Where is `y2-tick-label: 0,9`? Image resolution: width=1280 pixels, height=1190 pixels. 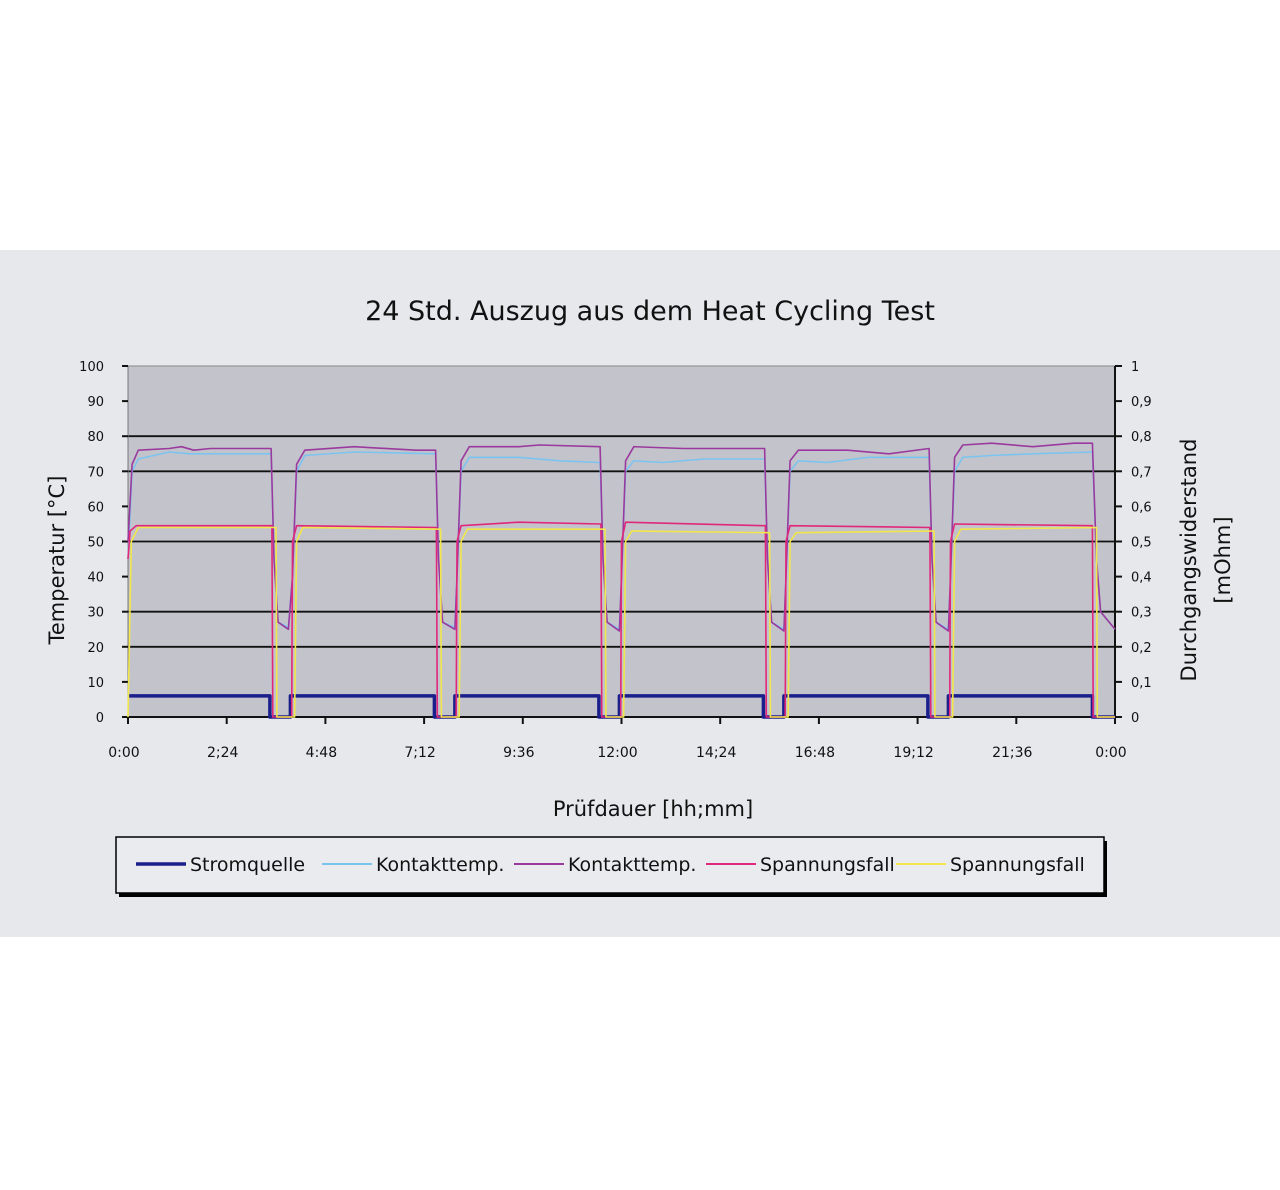 y2-tick-label: 0,9 is located at coordinates (1141, 402).